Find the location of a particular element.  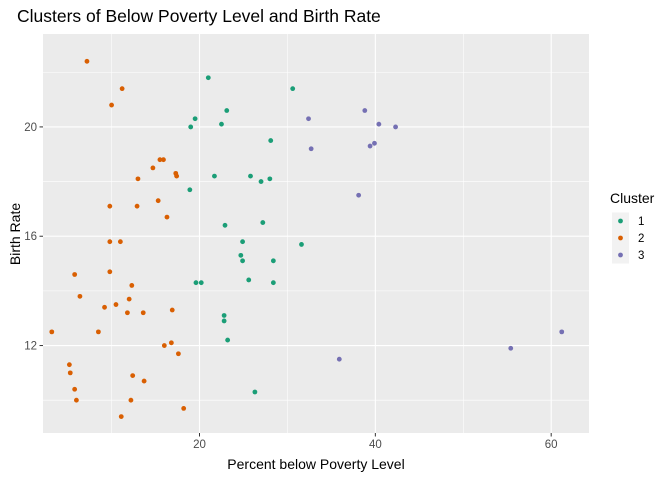

y-tick-label: 20 is located at coordinates (30, 128).